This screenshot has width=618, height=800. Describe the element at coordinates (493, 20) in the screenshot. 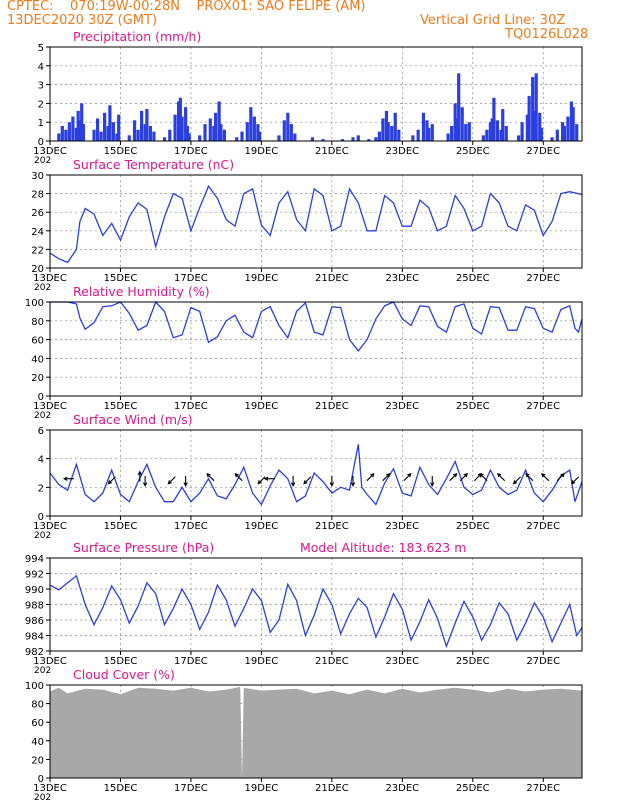

I see `header-grid-note: Vertical Grid Line: 30Z` at that location.